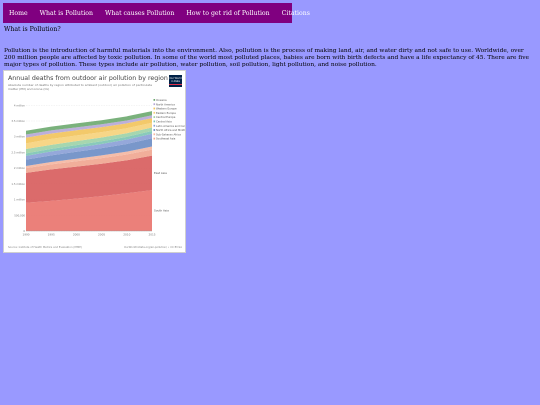  I want to click on area-sub-saharan-africa, so click(89, 157).